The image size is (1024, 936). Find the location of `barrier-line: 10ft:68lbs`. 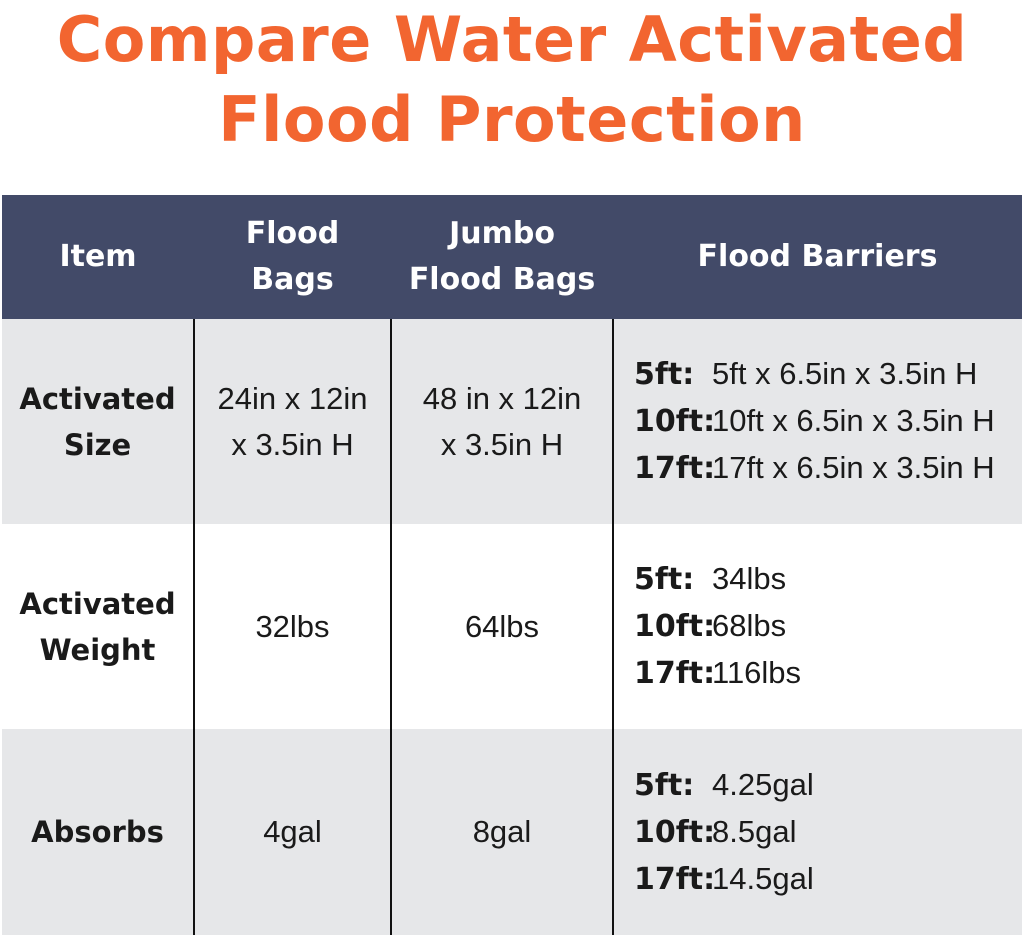

barrier-line: 10ft:68lbs is located at coordinates (710, 626).